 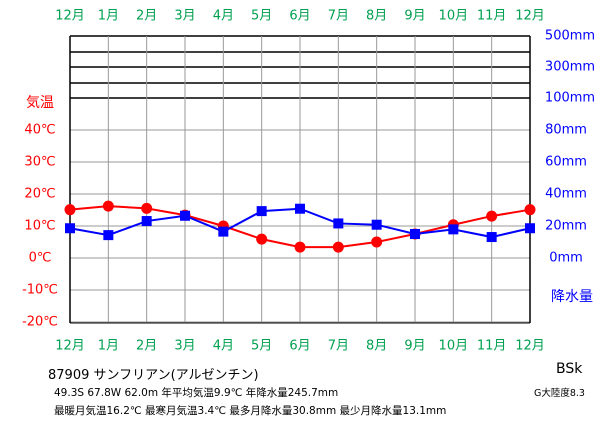 What do you see at coordinates (40, 290) in the screenshot?
I see `temperature-tick-label: -10℃` at bounding box center [40, 290].